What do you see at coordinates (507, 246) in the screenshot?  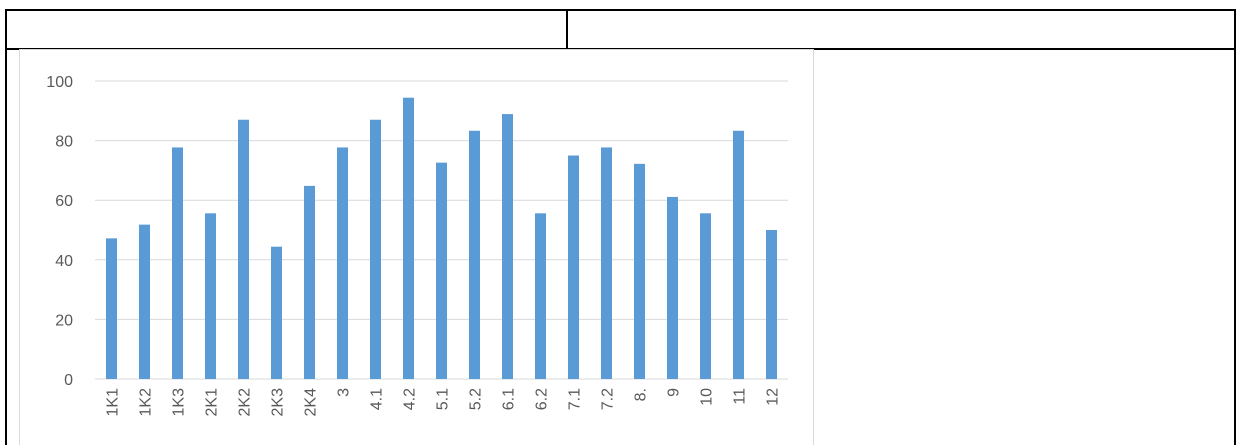 I see `bar-6.1` at bounding box center [507, 246].